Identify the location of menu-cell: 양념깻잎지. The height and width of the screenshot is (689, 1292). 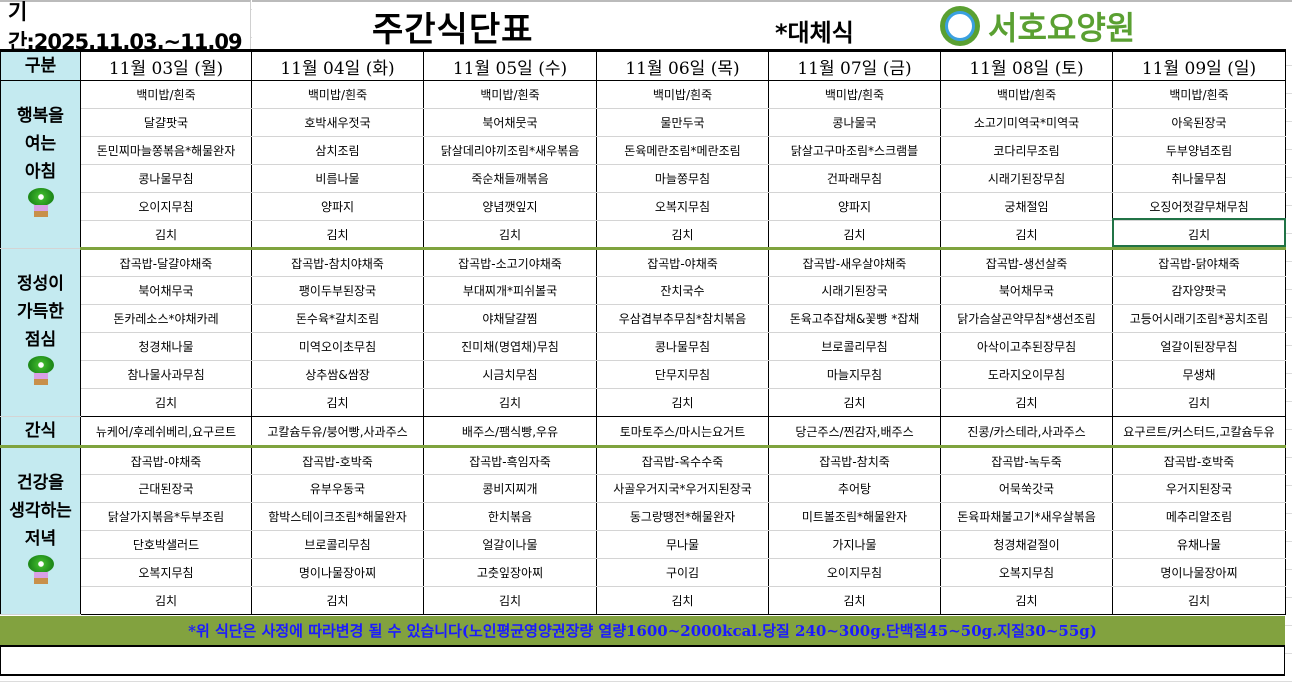
(510, 206).